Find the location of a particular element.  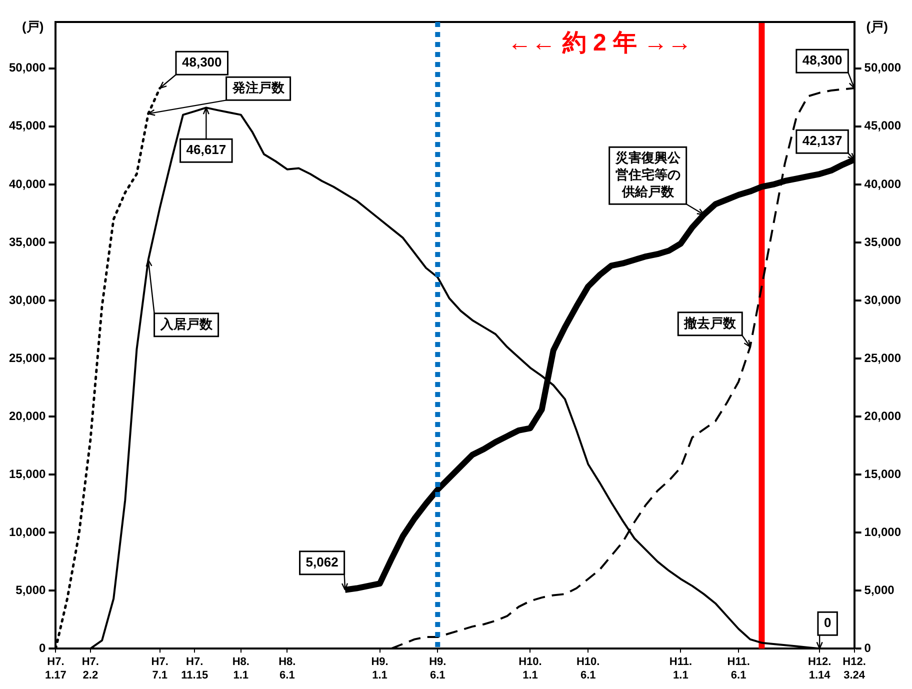

text: 発注戸数 is located at coordinates (258, 88).